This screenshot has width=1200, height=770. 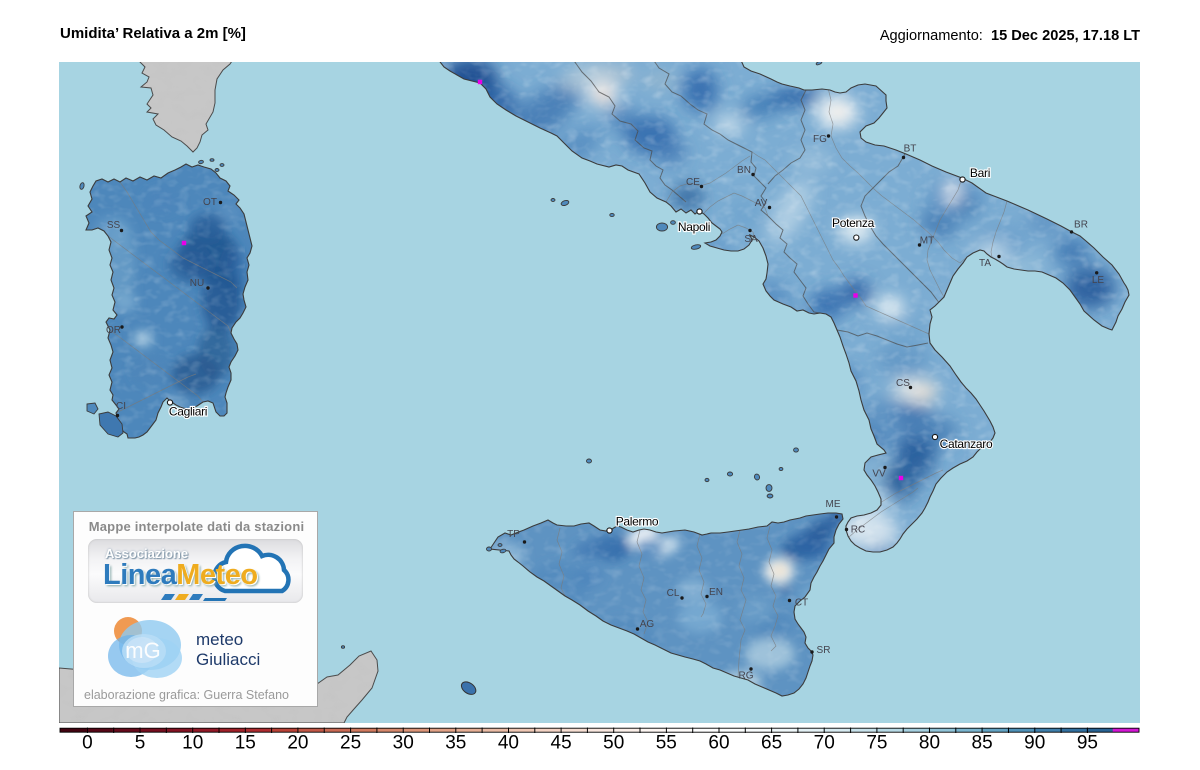 I want to click on svg-text: RG, so click(x=746, y=676).